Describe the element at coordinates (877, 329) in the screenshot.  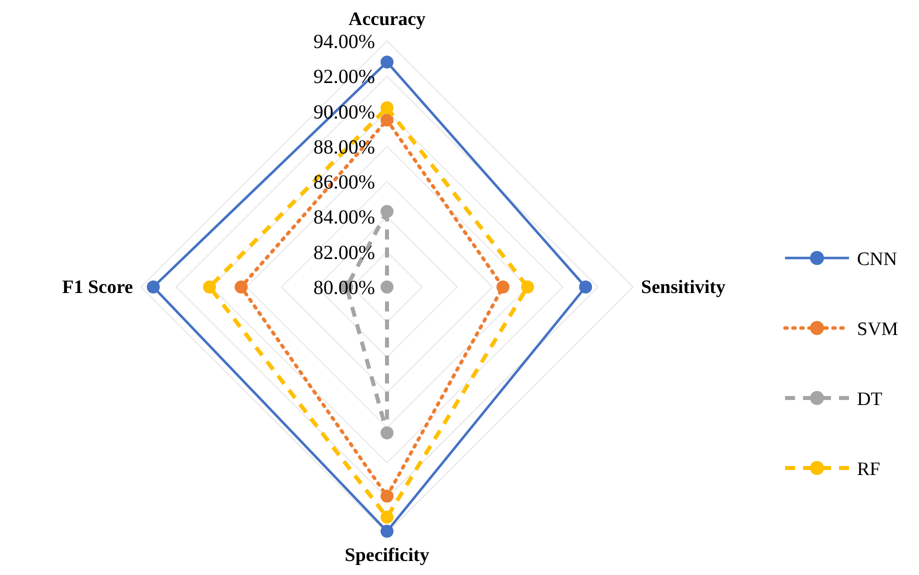
I see `legend-label: SVM` at that location.